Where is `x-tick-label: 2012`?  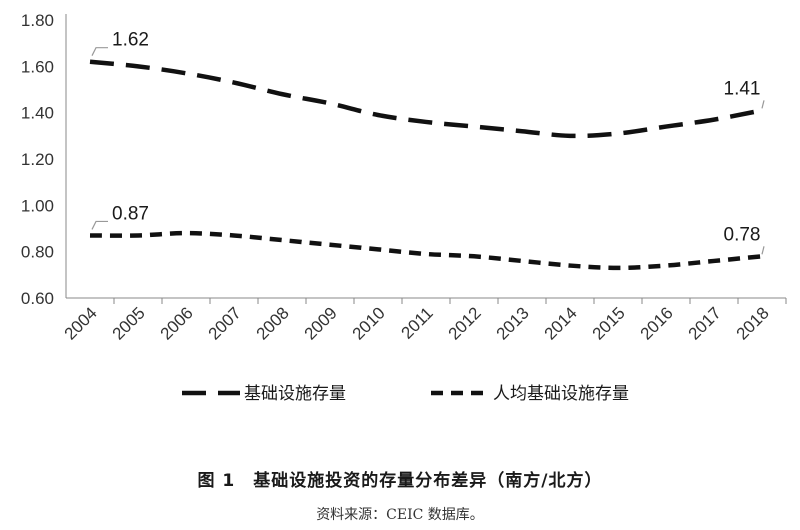
x-tick-label: 2012 is located at coordinates (465, 323).